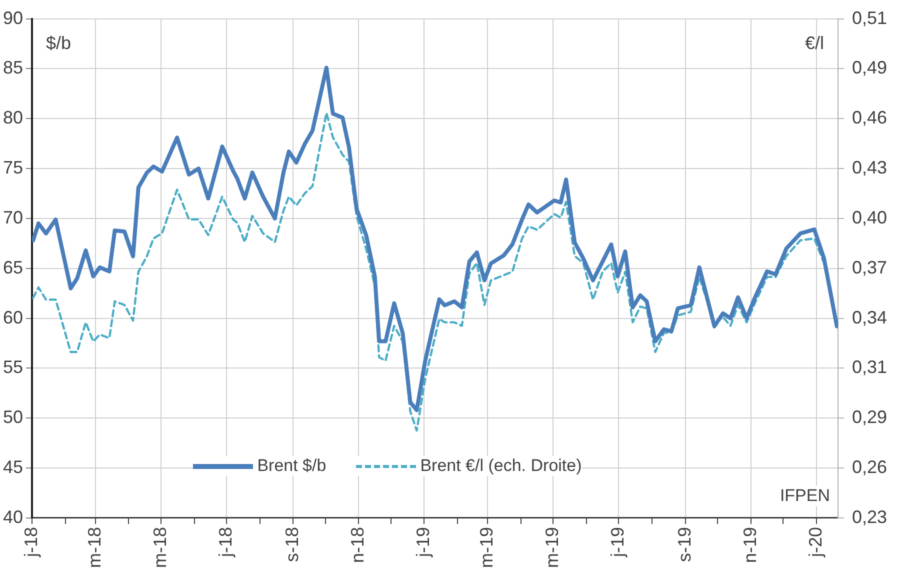 This screenshot has height=571, width=899. I want to click on y-tick-label: 75, so click(13, 168).